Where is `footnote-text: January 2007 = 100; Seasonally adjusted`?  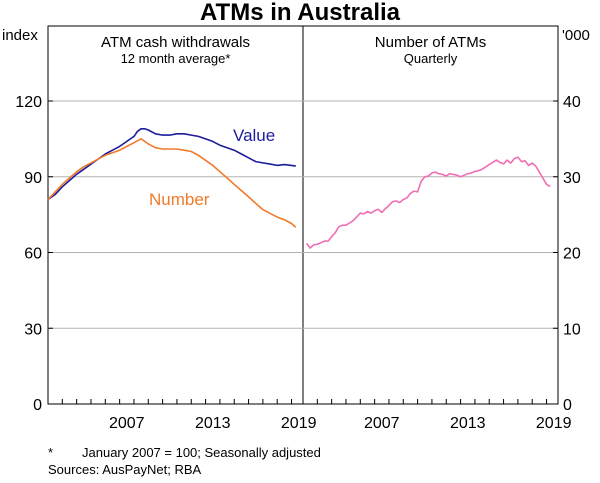 footnote-text: January 2007 = 100; Seasonally adjusted is located at coordinates (201, 452).